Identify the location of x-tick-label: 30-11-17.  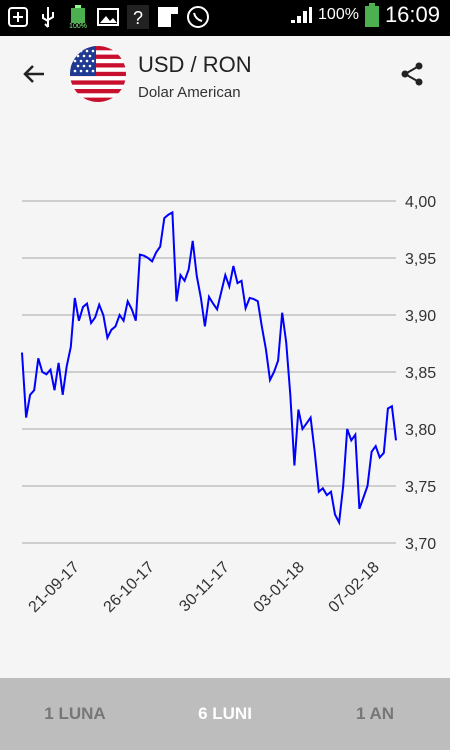
(204, 587).